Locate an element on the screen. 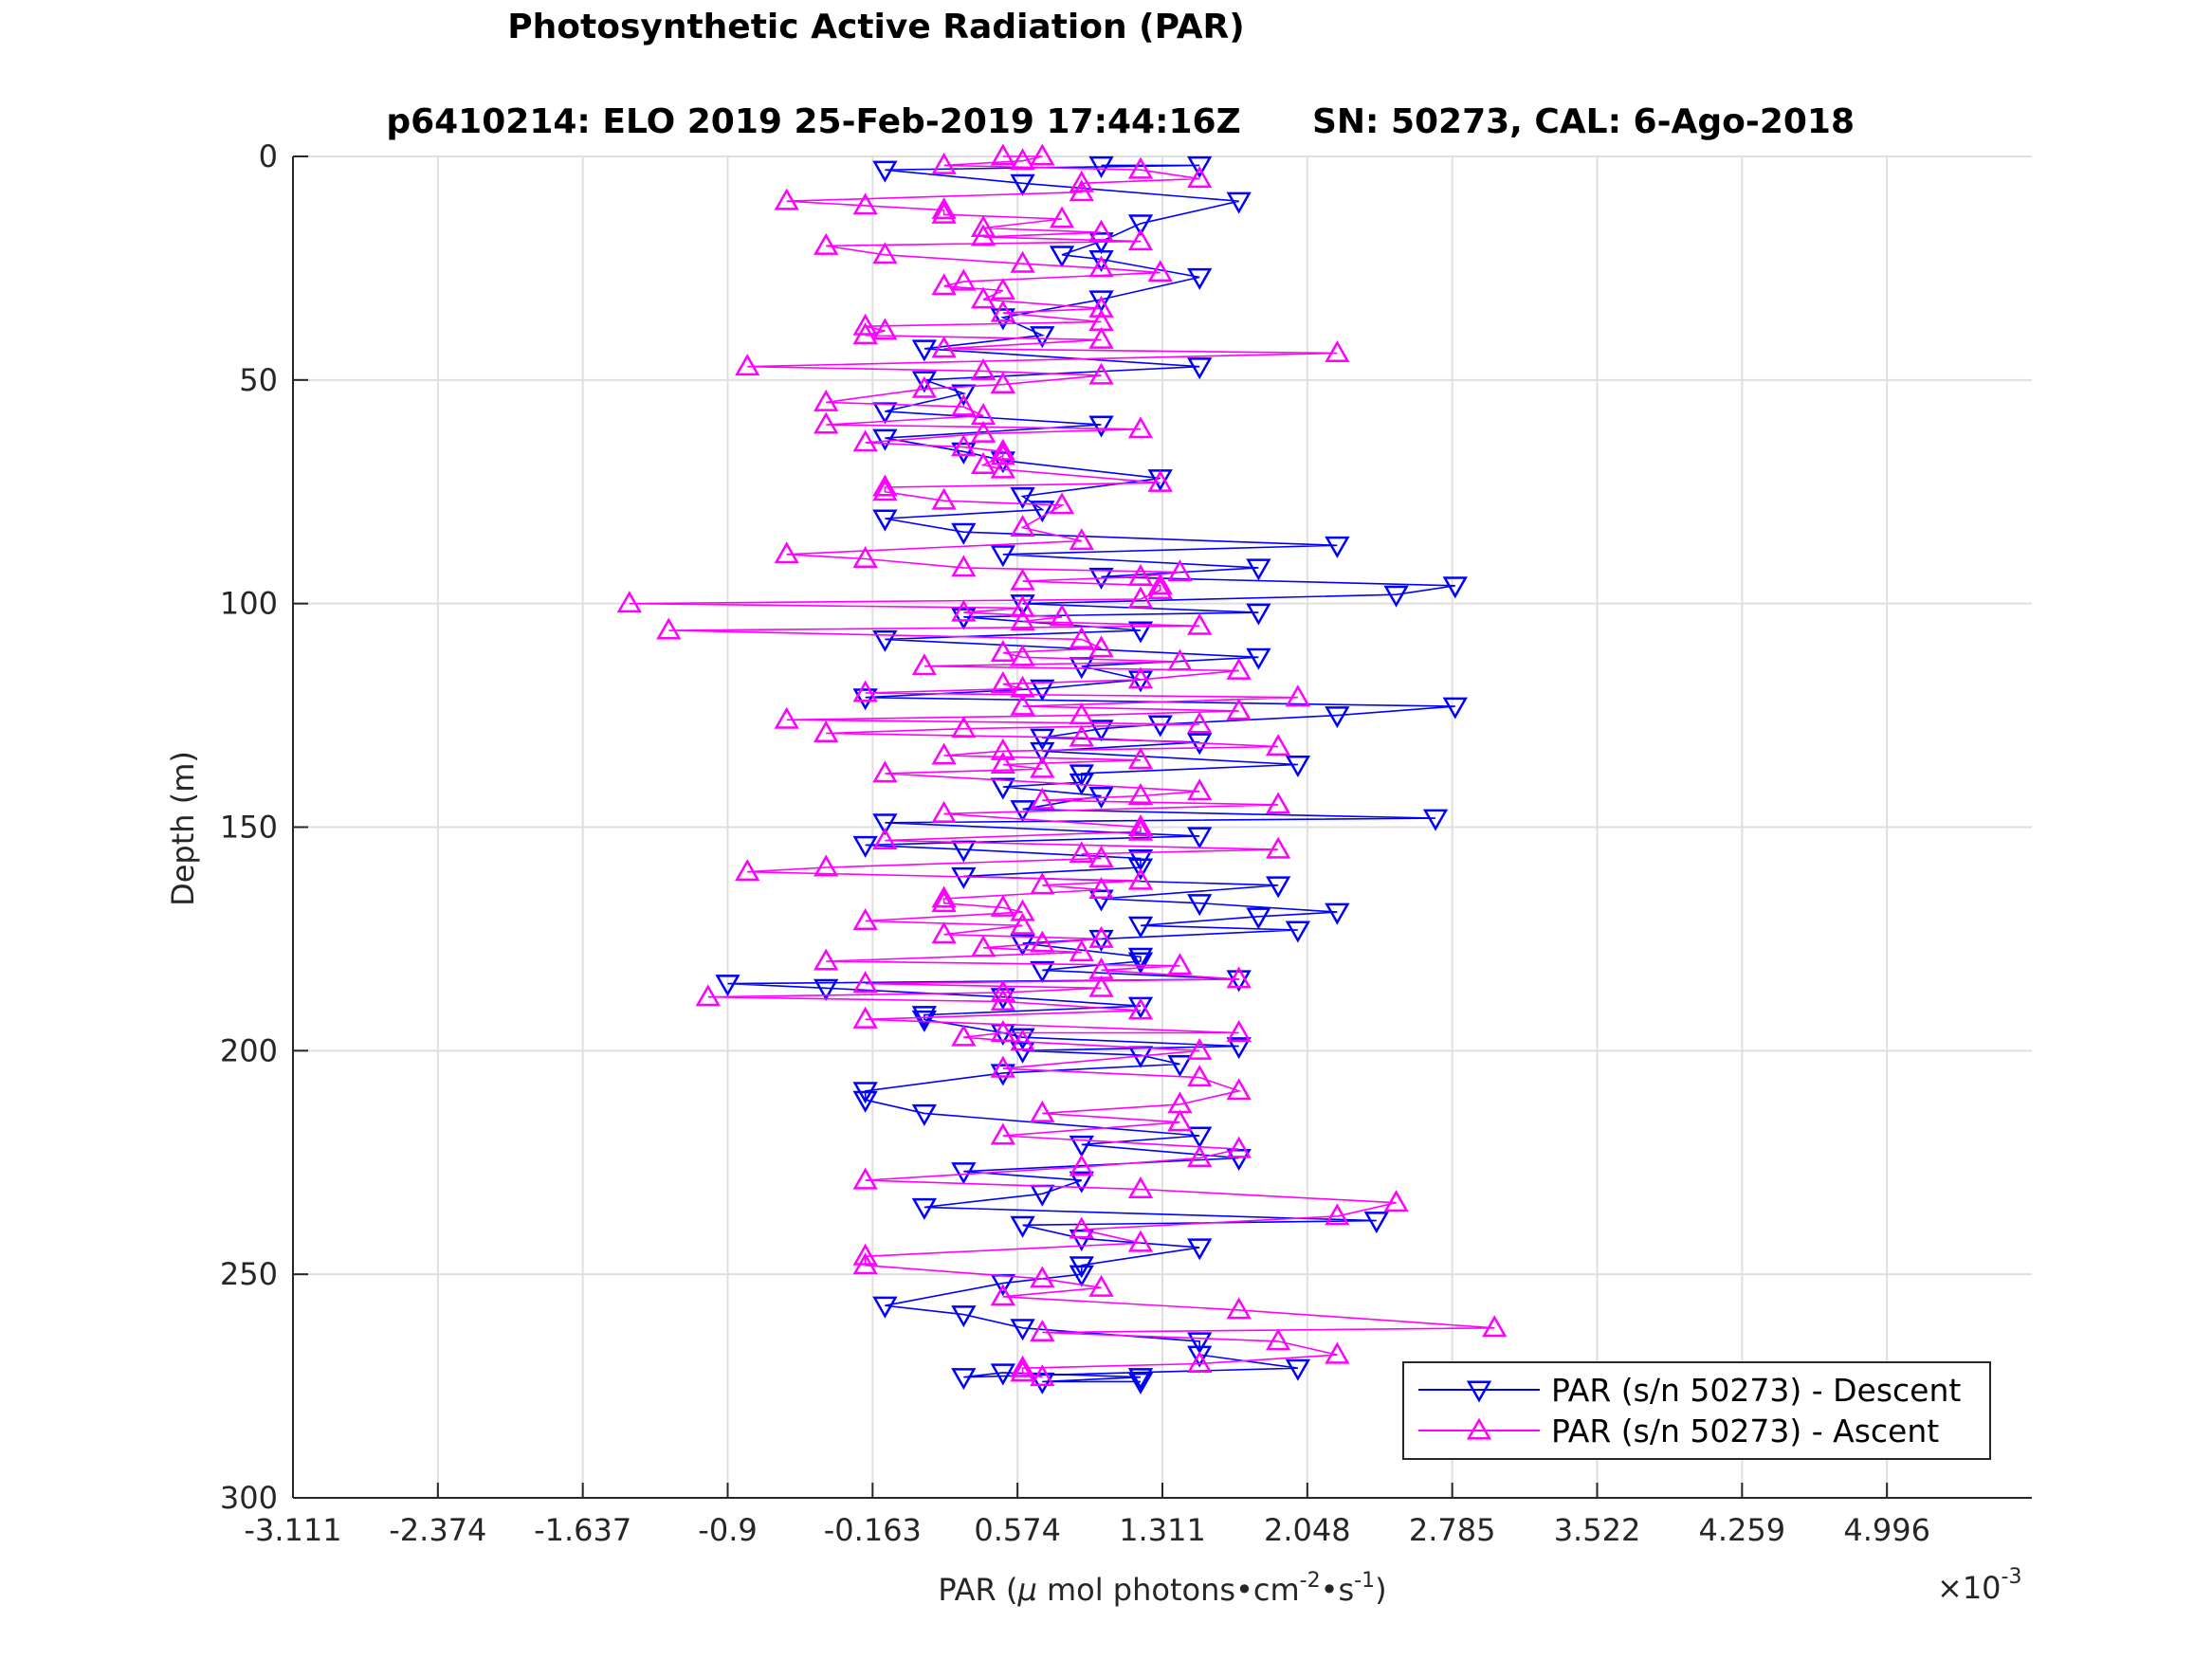 The height and width of the screenshot is (1659, 2212). x-axis-label-cm: cm is located at coordinates (1276, 1590).